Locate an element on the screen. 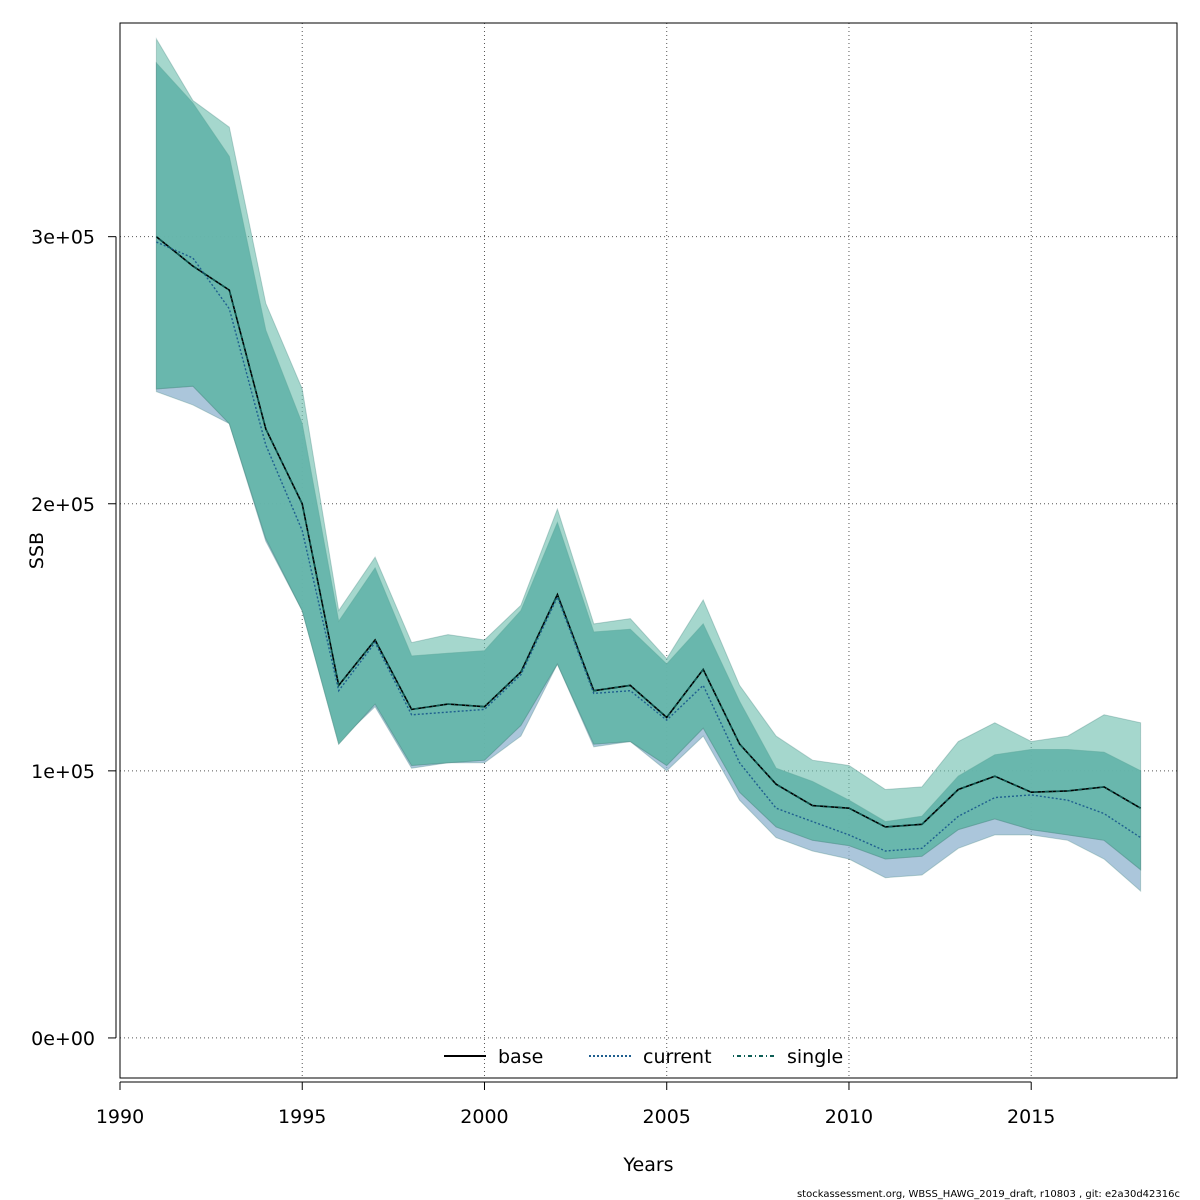 The image size is (1200, 1200). x-tick-label-2015: 2015 is located at coordinates (1031, 1117).